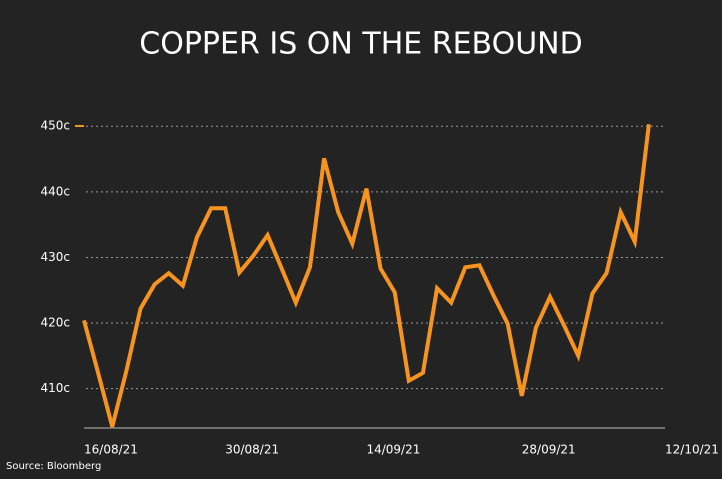 This screenshot has height=479, width=722. What do you see at coordinates (360, 44) in the screenshot?
I see `chart-title: COPPER IS ON THE REBOUND` at bounding box center [360, 44].